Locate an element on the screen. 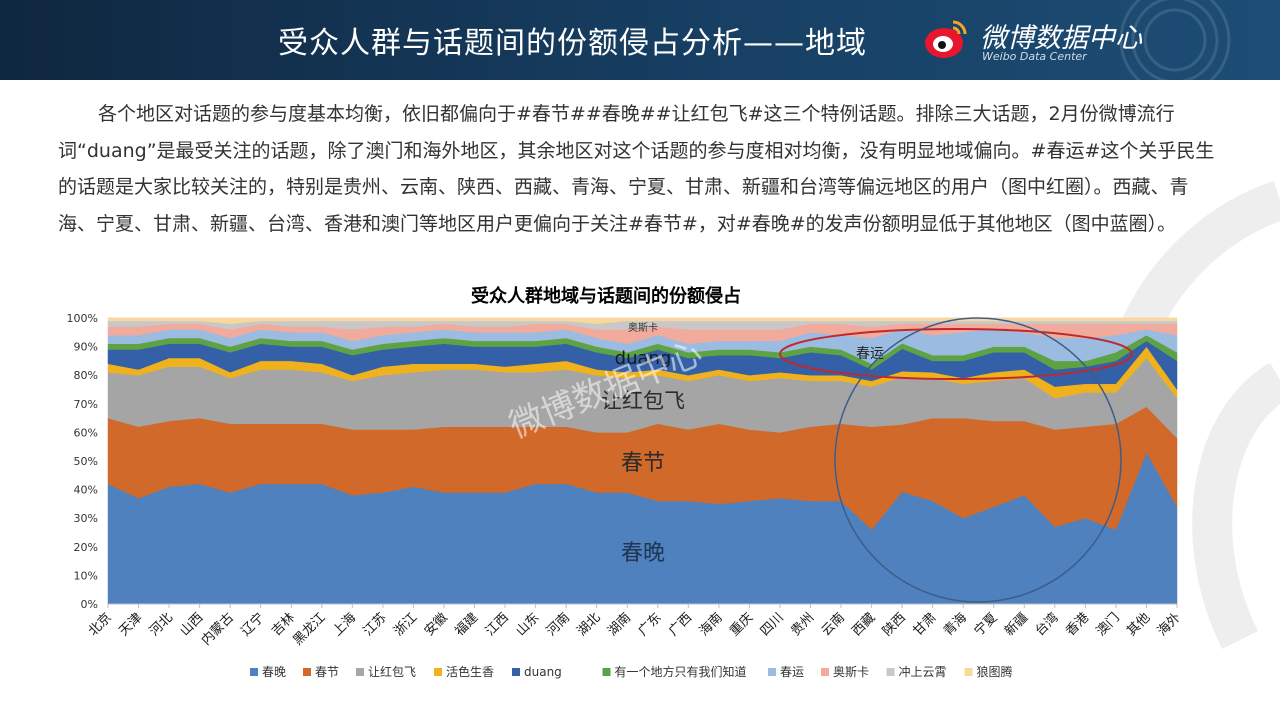 The image size is (1280, 720). label-oscar: 奥斯卡 is located at coordinates (643, 327).